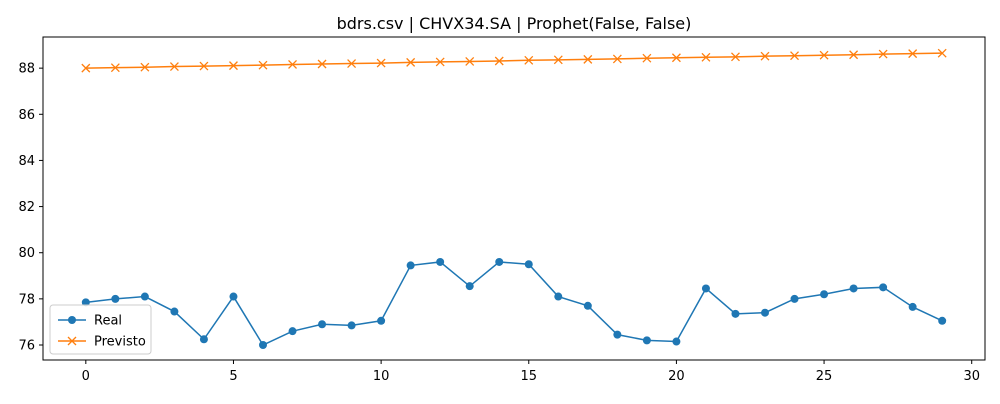 This screenshot has width=1000, height=404. Describe the element at coordinates (86, 376) in the screenshot. I see `x-tick-label: 0` at that location.